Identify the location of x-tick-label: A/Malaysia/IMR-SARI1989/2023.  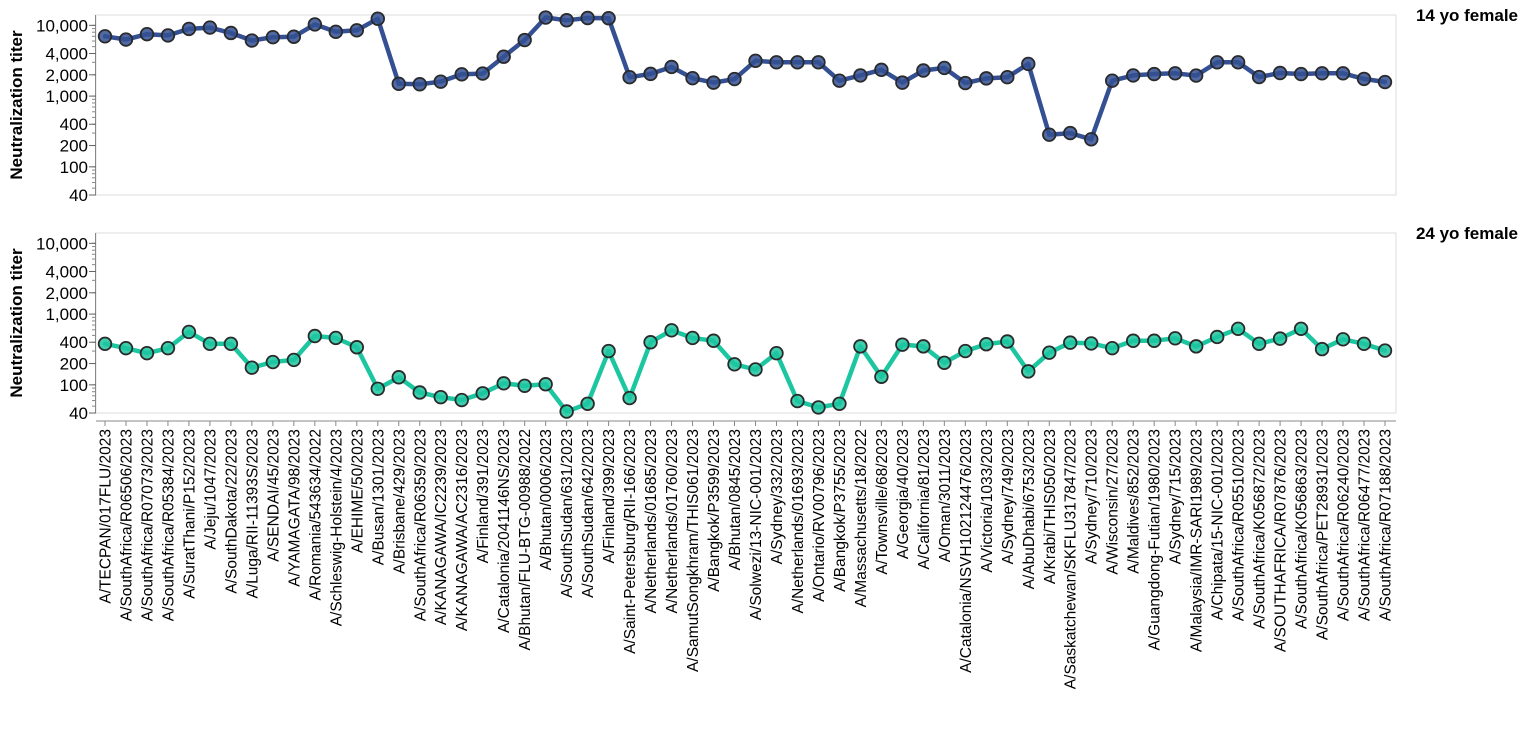
(1197, 540).